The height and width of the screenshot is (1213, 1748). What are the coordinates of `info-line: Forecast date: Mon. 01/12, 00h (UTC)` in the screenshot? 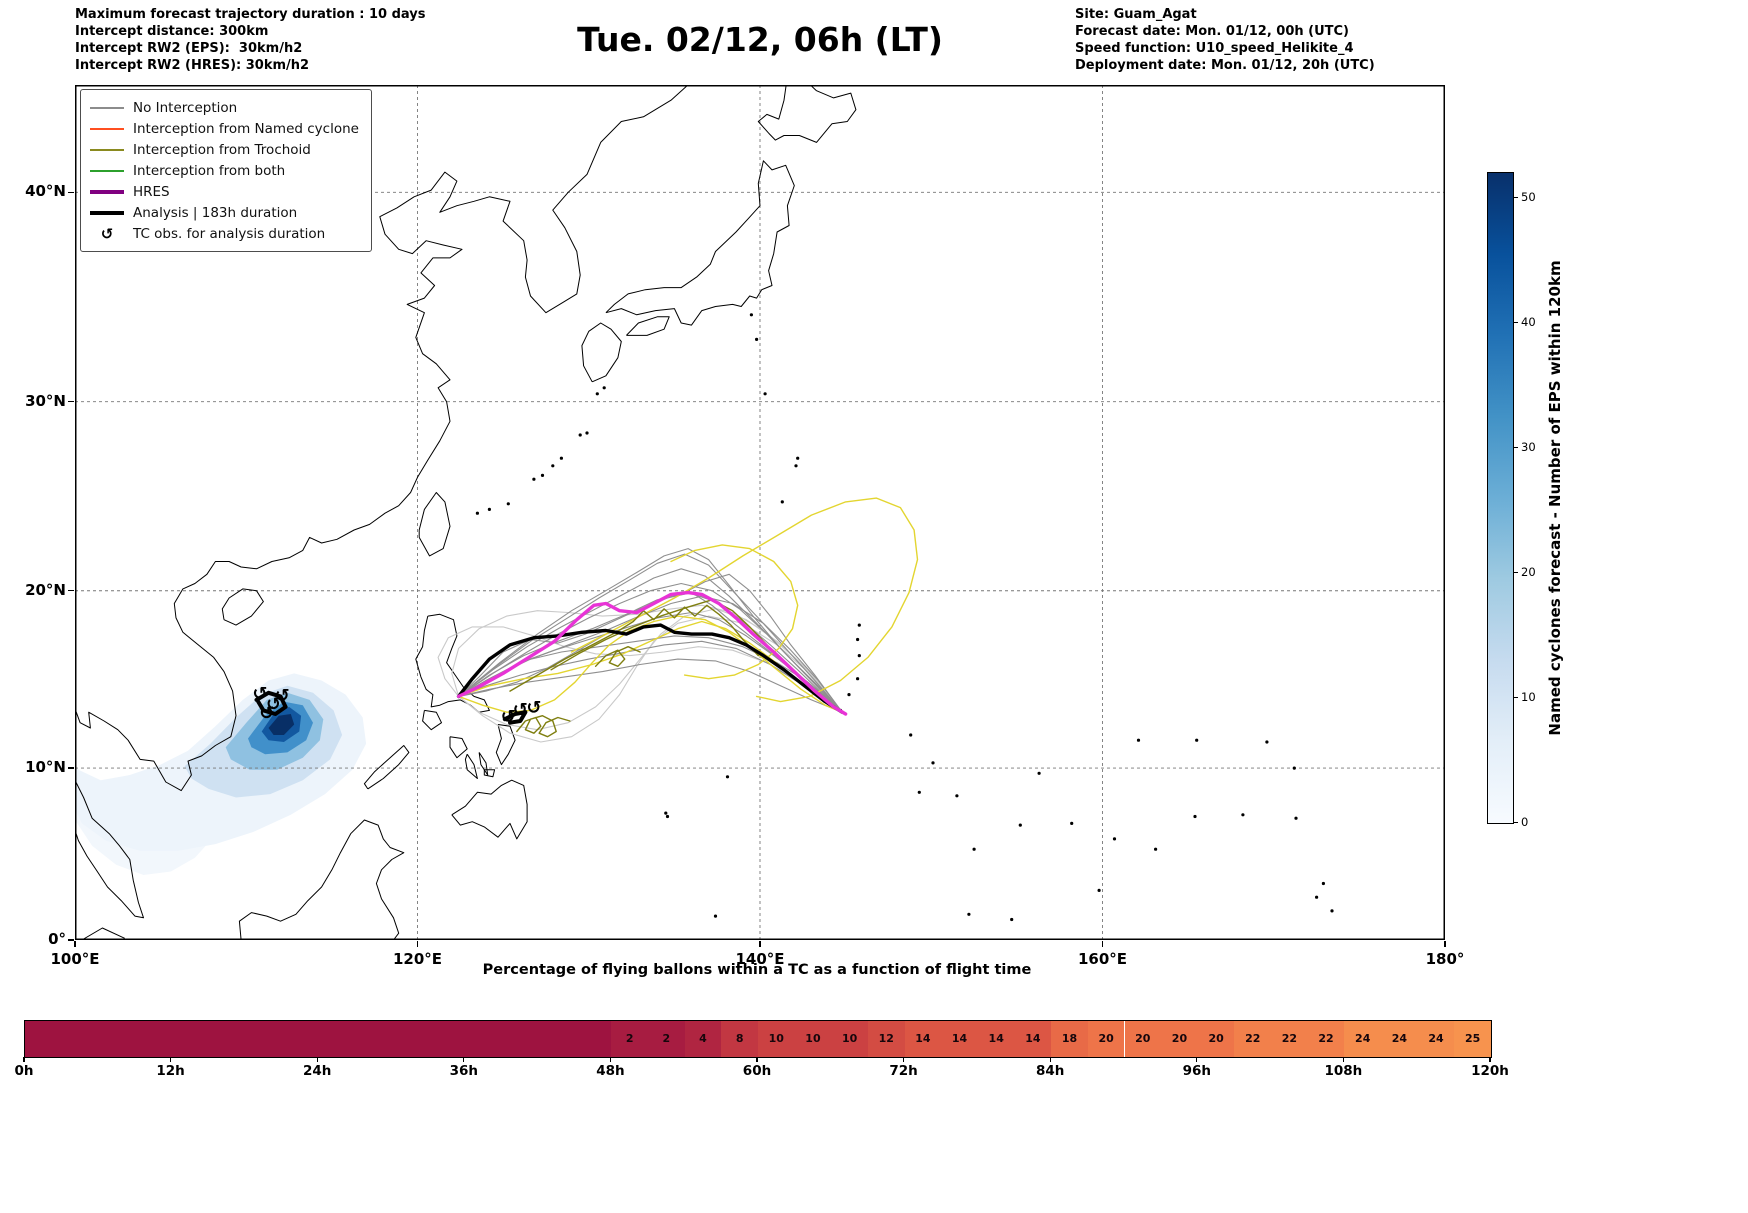 It's located at (1212, 31).